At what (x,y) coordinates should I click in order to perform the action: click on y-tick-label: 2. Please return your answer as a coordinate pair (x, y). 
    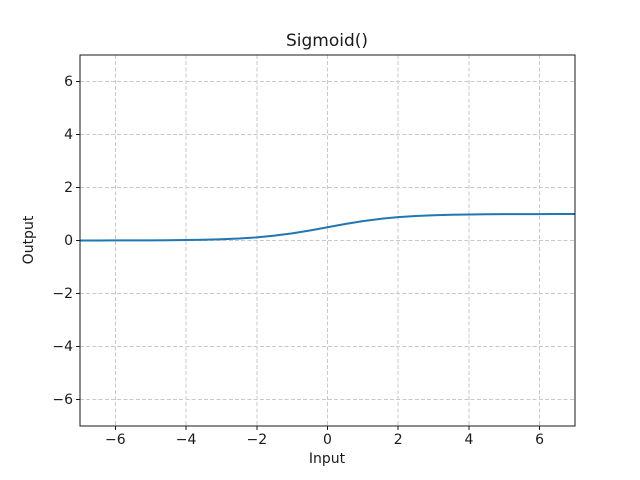
    Looking at the image, I should click on (68, 187).